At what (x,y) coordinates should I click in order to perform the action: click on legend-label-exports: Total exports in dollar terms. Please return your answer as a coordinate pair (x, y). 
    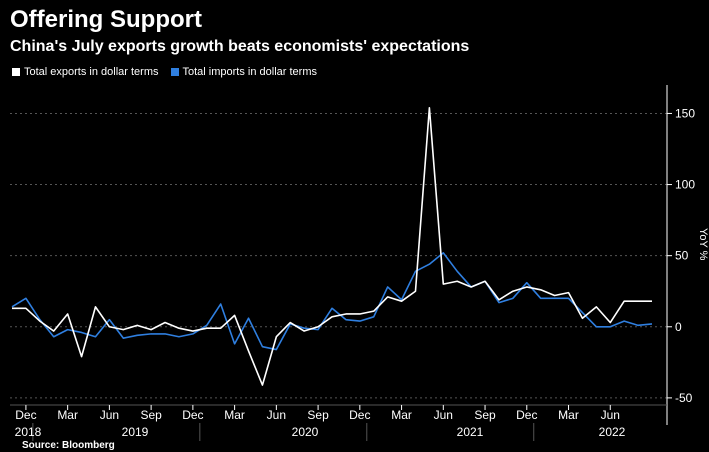
    Looking at the image, I should click on (91, 72).